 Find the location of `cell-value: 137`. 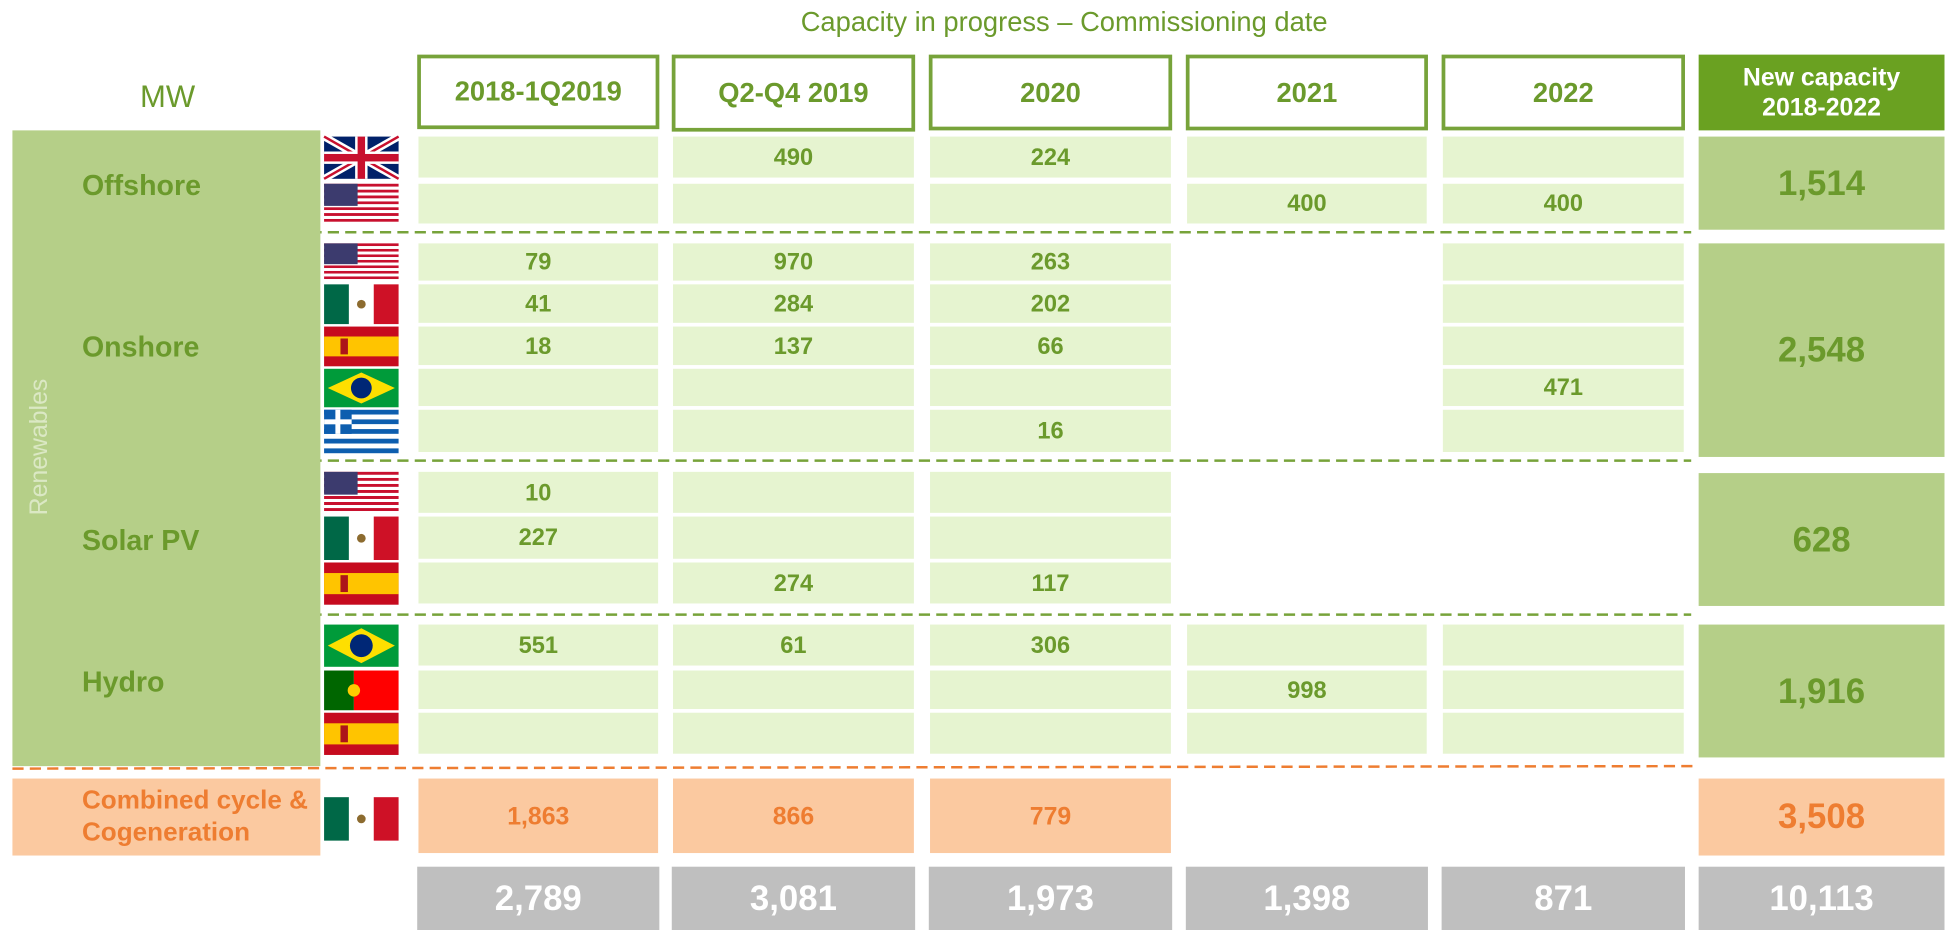

cell-value: 137 is located at coordinates (793, 346).